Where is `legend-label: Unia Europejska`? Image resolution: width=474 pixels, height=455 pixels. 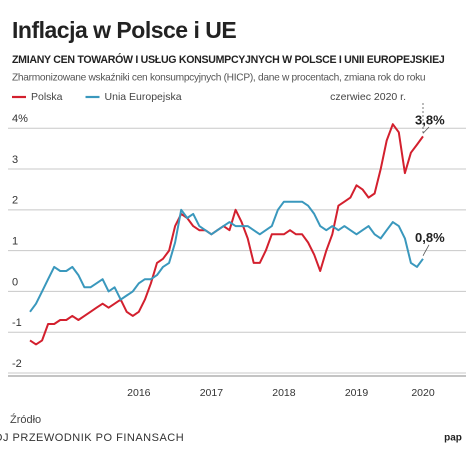
legend-label: Unia Europejska is located at coordinates (143, 97).